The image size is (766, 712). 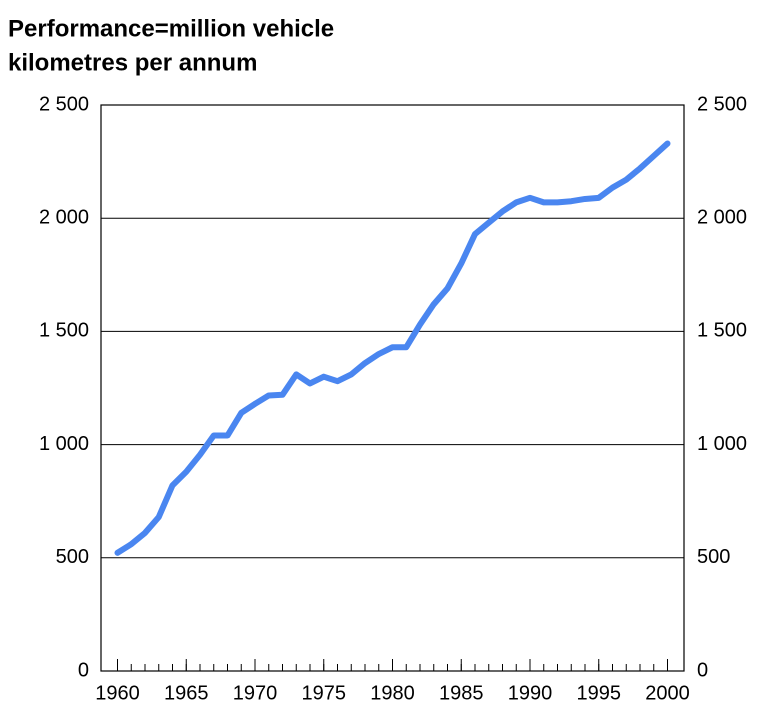 I want to click on y2-tick-label: 500, so click(x=713, y=557).